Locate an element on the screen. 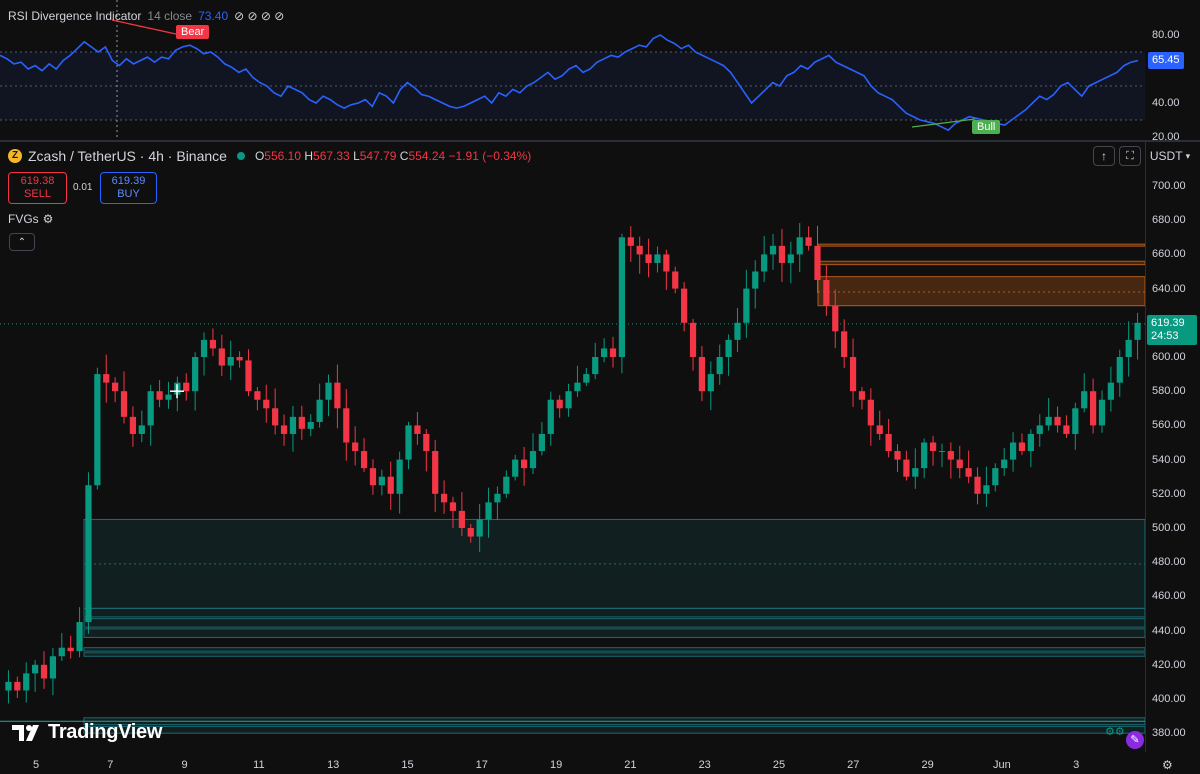 The height and width of the screenshot is (774, 1200). price-tick: 600.00 is located at coordinates (1169, 357).